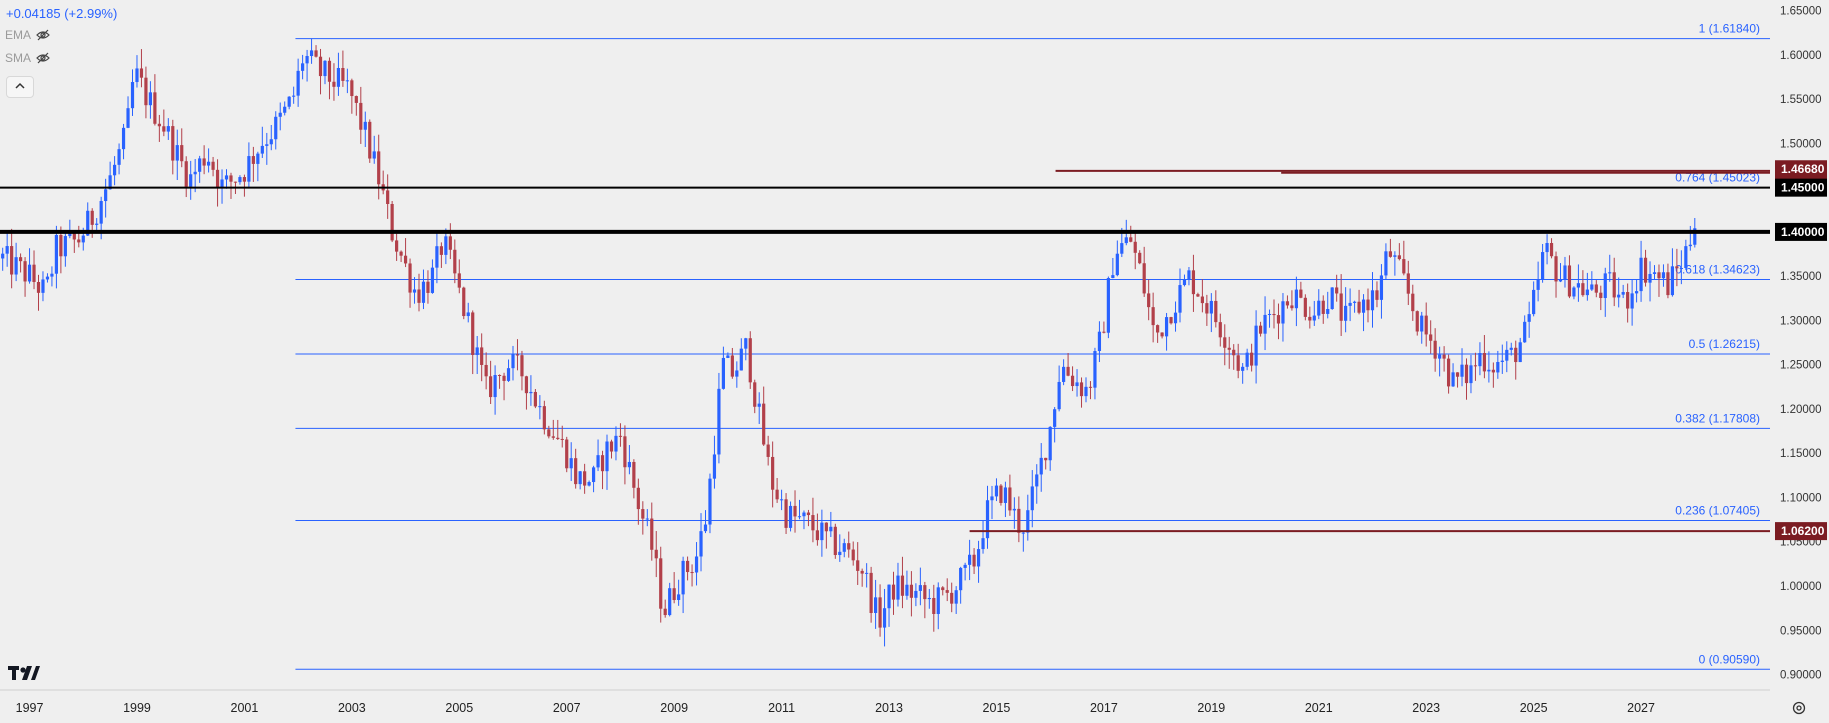 This screenshot has height=723, width=1829. Describe the element at coordinates (1717, 510) in the screenshot. I see `fib-level-label: 0.236 (1.07405)` at that location.